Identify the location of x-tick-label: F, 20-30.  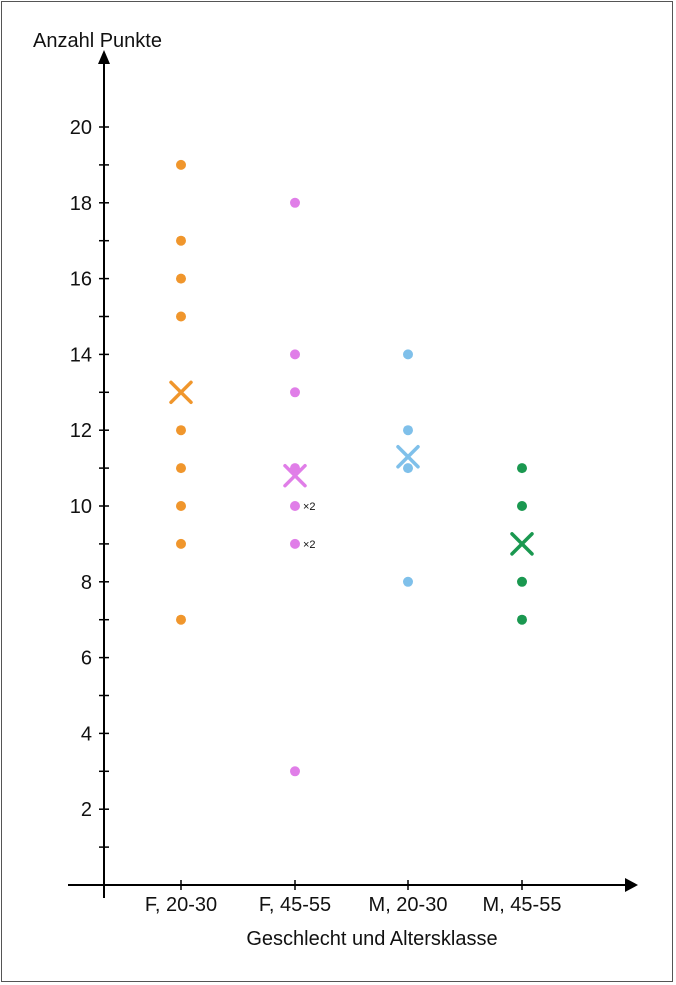
(181, 905).